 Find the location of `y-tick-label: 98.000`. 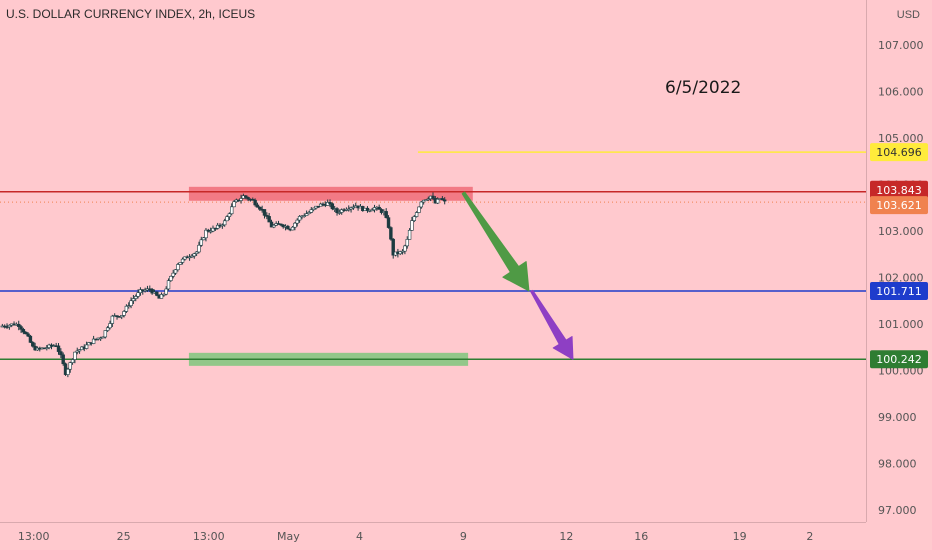

y-tick-label: 98.000 is located at coordinates (897, 464).